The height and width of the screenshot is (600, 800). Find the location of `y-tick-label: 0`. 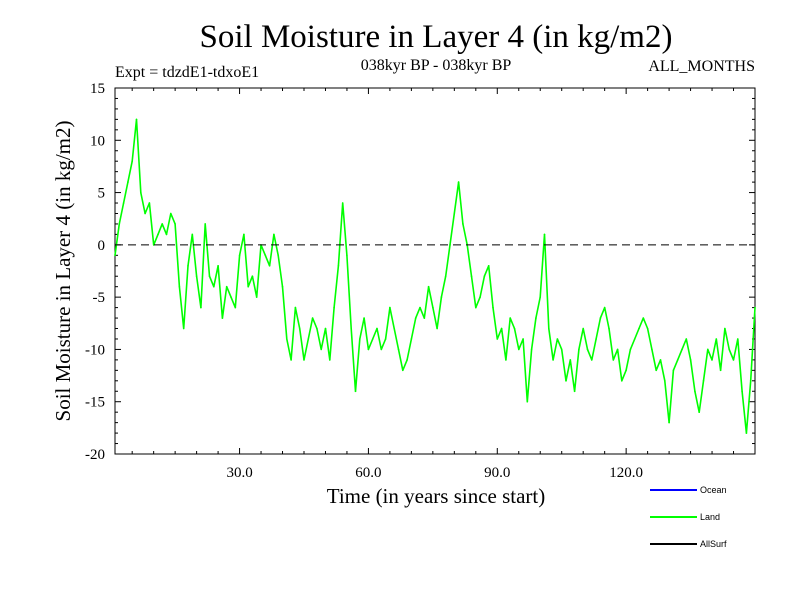

y-tick-label: 0 is located at coordinates (102, 246).